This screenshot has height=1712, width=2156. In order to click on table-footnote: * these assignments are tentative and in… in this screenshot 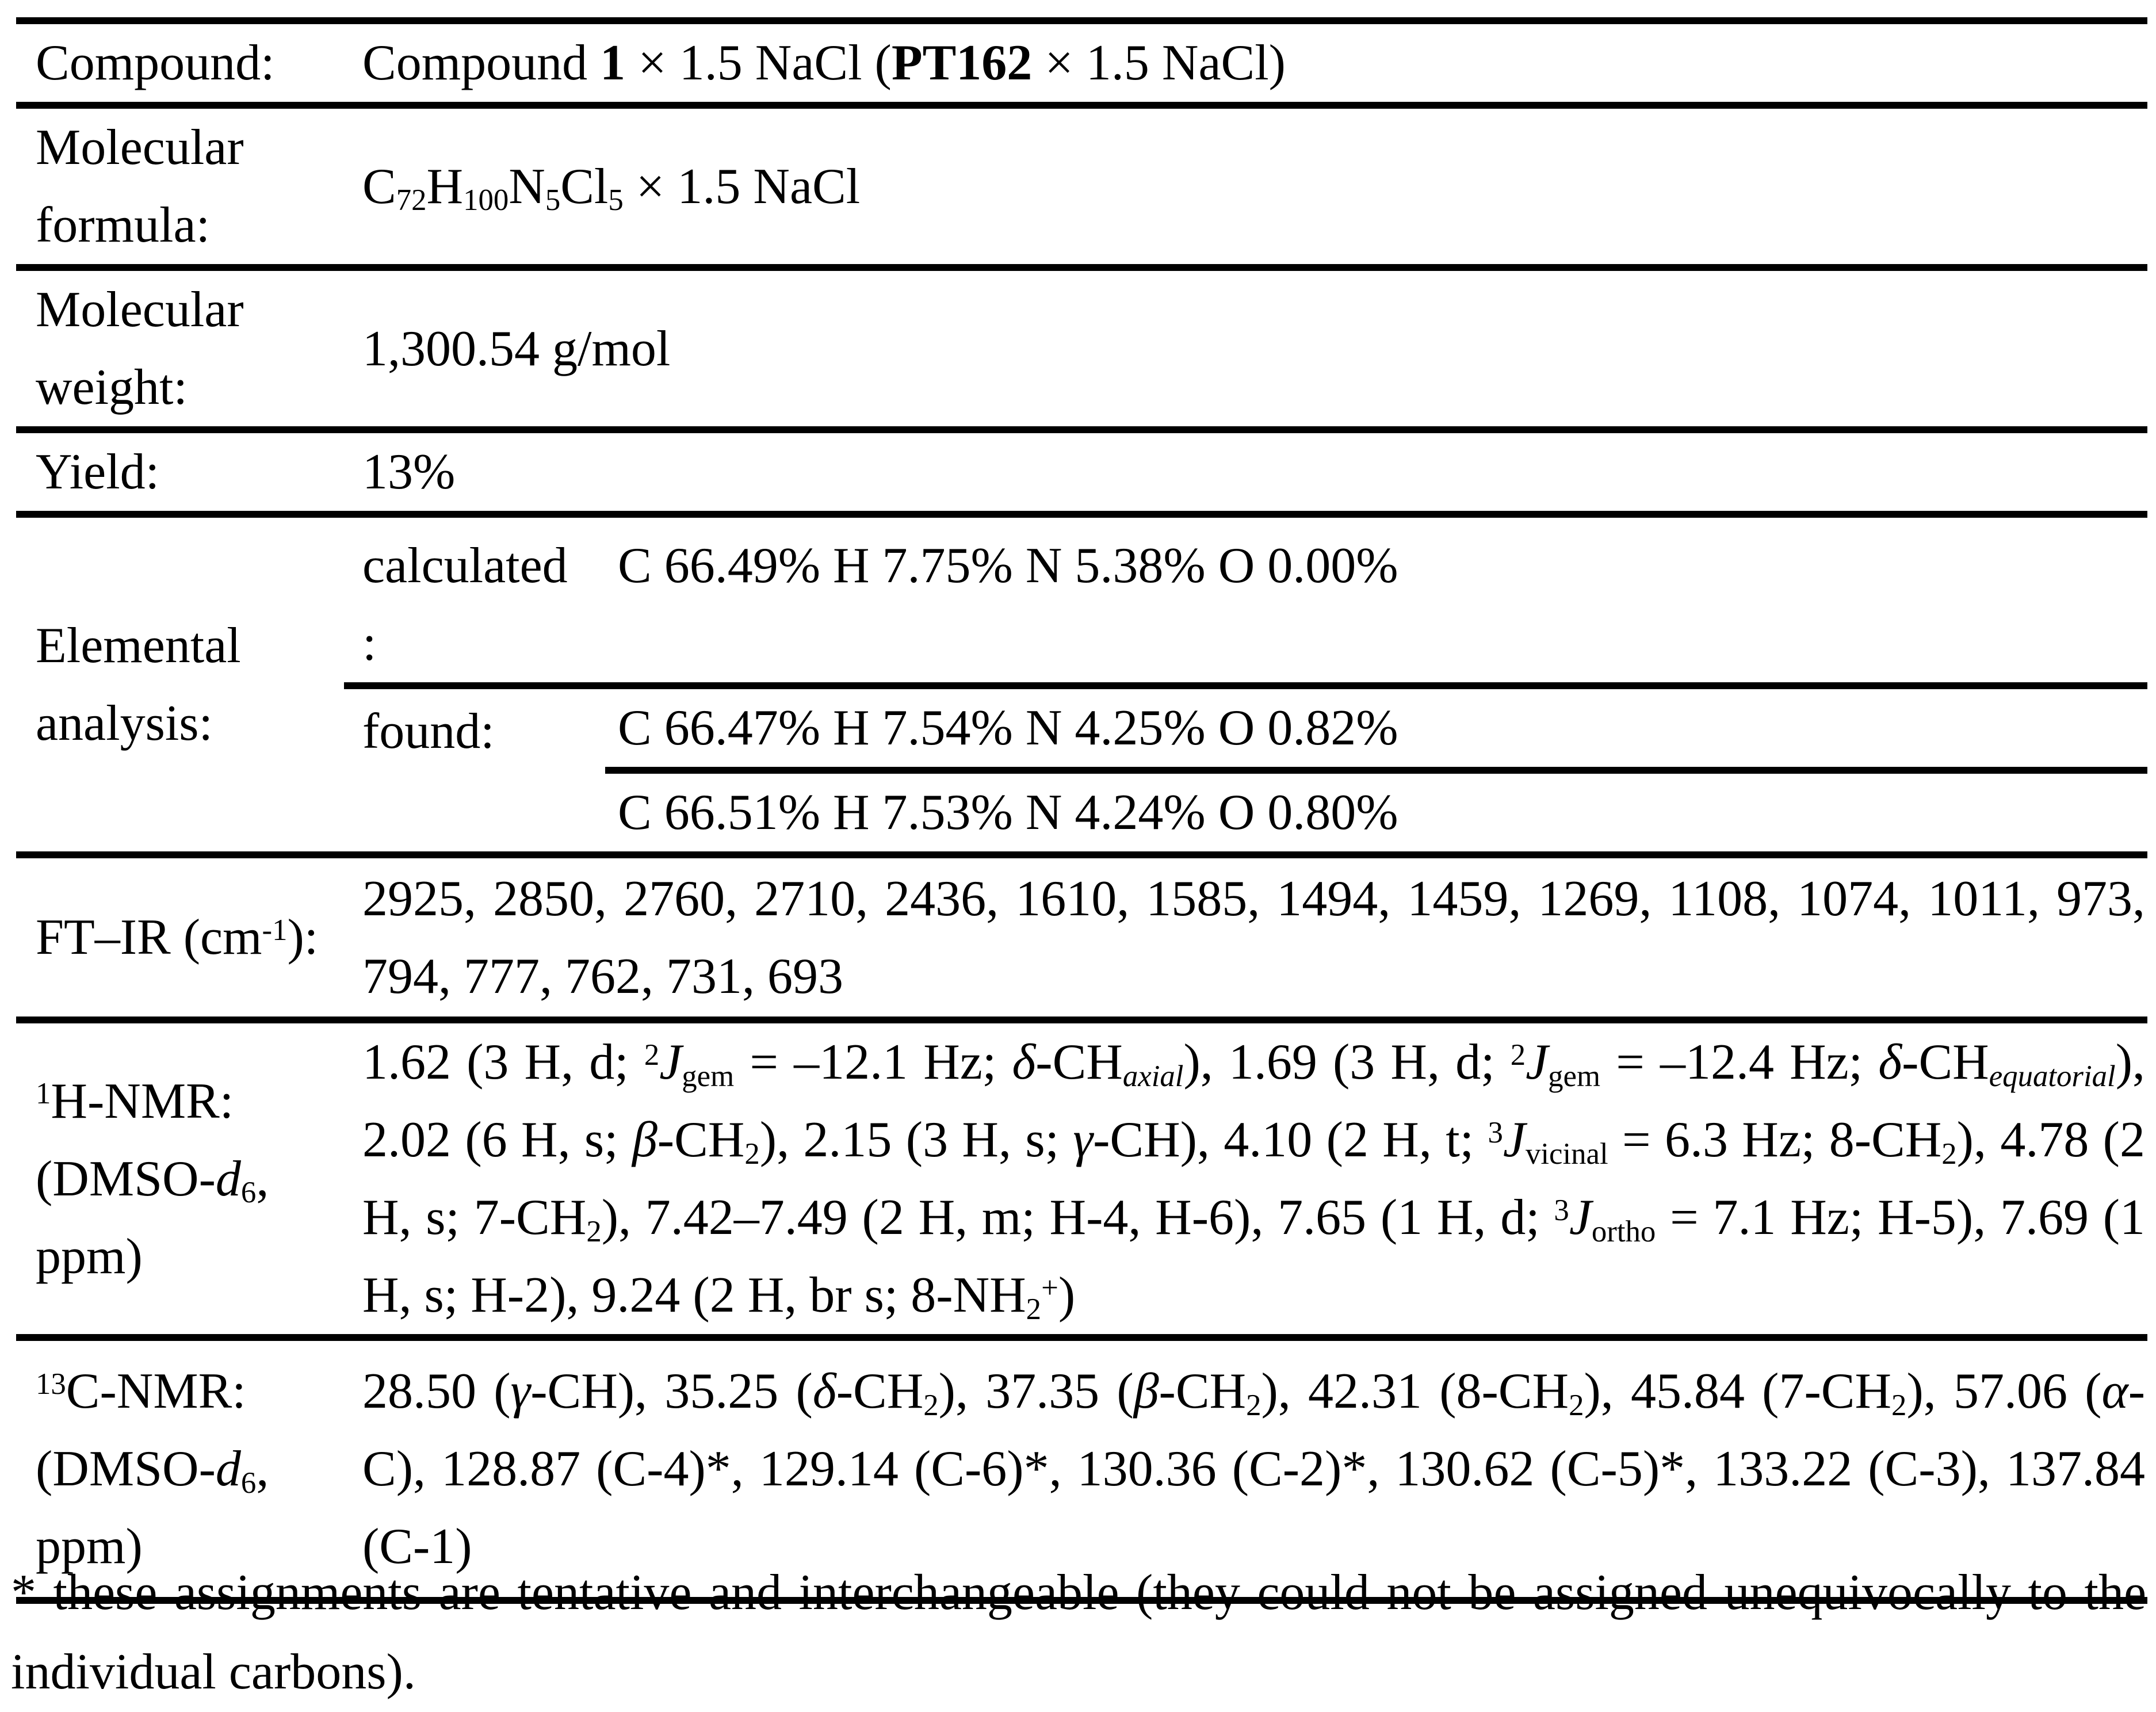, I will do `click(1078, 1633)`.